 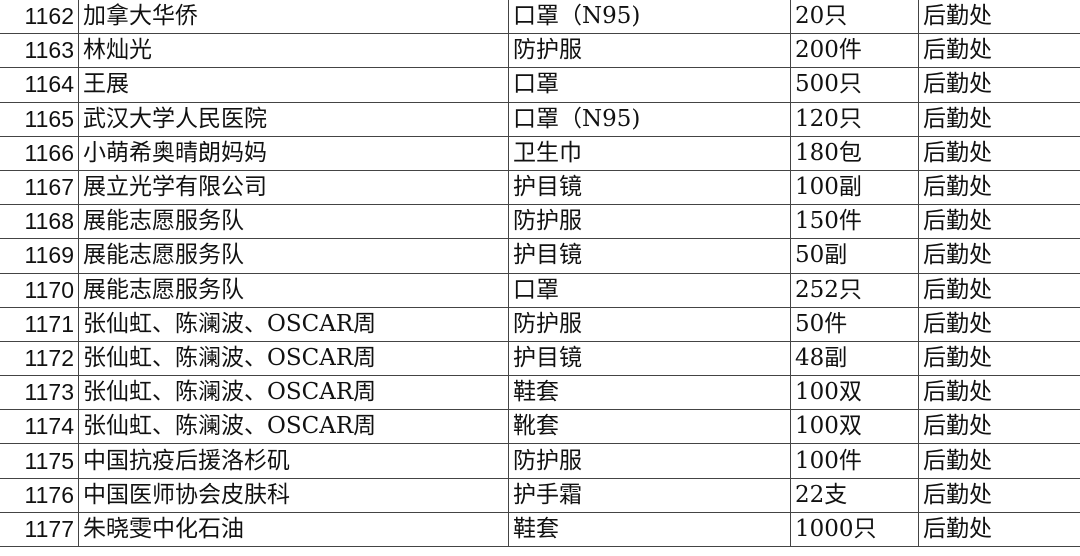 I want to click on quantity-cell: 48副, so click(x=854, y=358).